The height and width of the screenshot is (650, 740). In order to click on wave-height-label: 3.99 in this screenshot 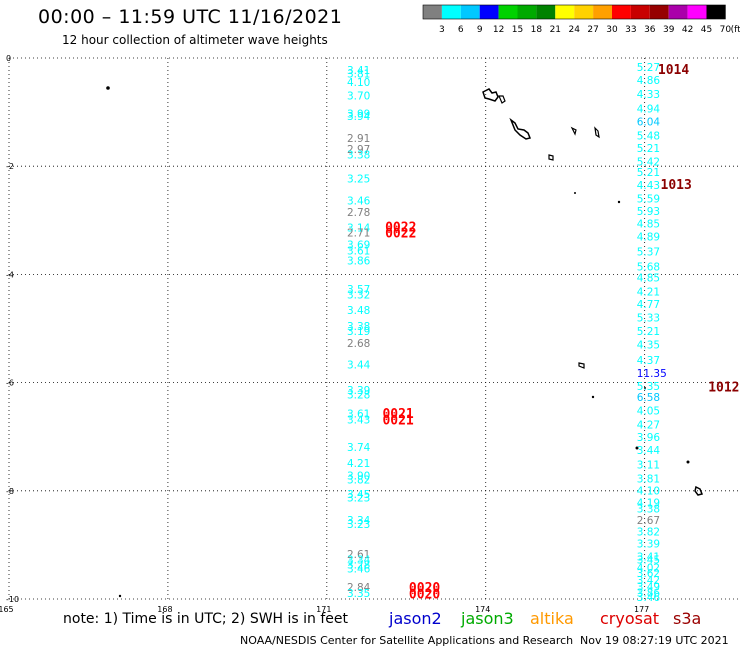, I will do `click(358, 115)`.